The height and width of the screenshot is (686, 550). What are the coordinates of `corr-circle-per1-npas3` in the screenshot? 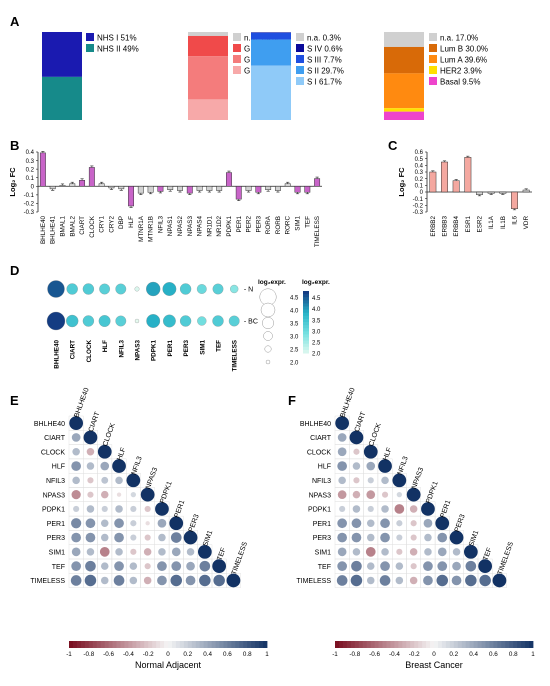 It's located at (413, 523).